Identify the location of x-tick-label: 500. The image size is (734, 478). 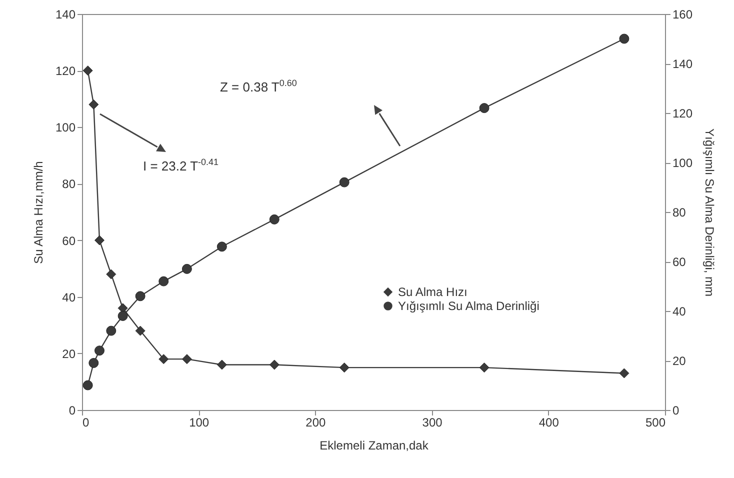
(655, 423).